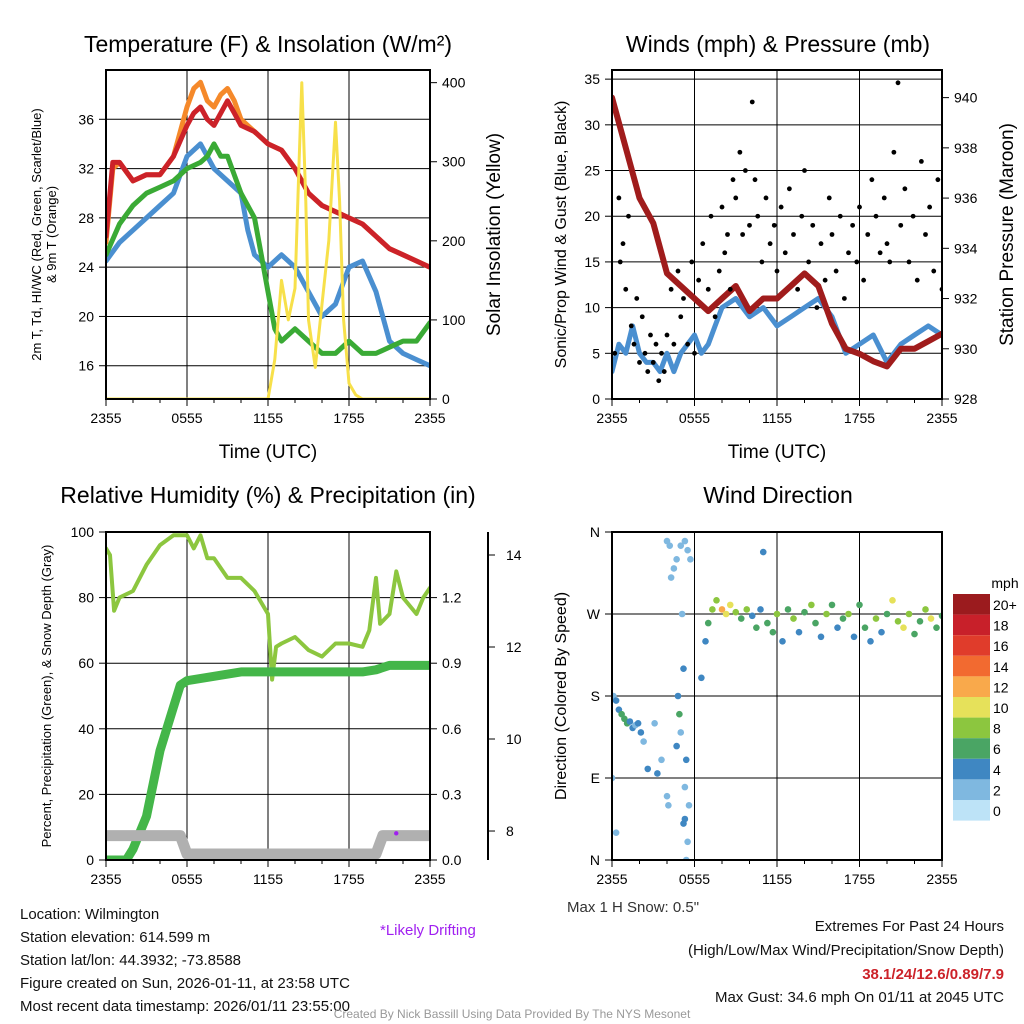  What do you see at coordinates (268, 418) in the screenshot?
I see `x-tick-label: 1155` at bounding box center [268, 418].